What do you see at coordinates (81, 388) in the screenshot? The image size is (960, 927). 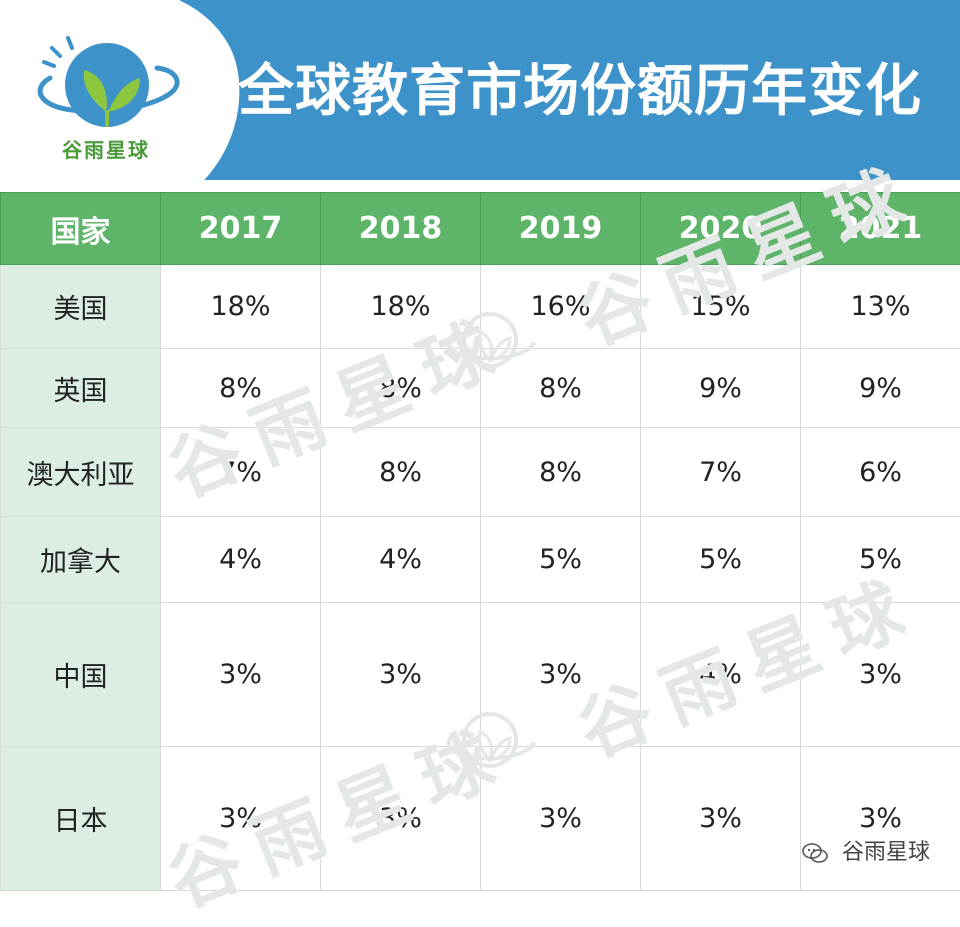 I see `country-cell: 英国` at bounding box center [81, 388].